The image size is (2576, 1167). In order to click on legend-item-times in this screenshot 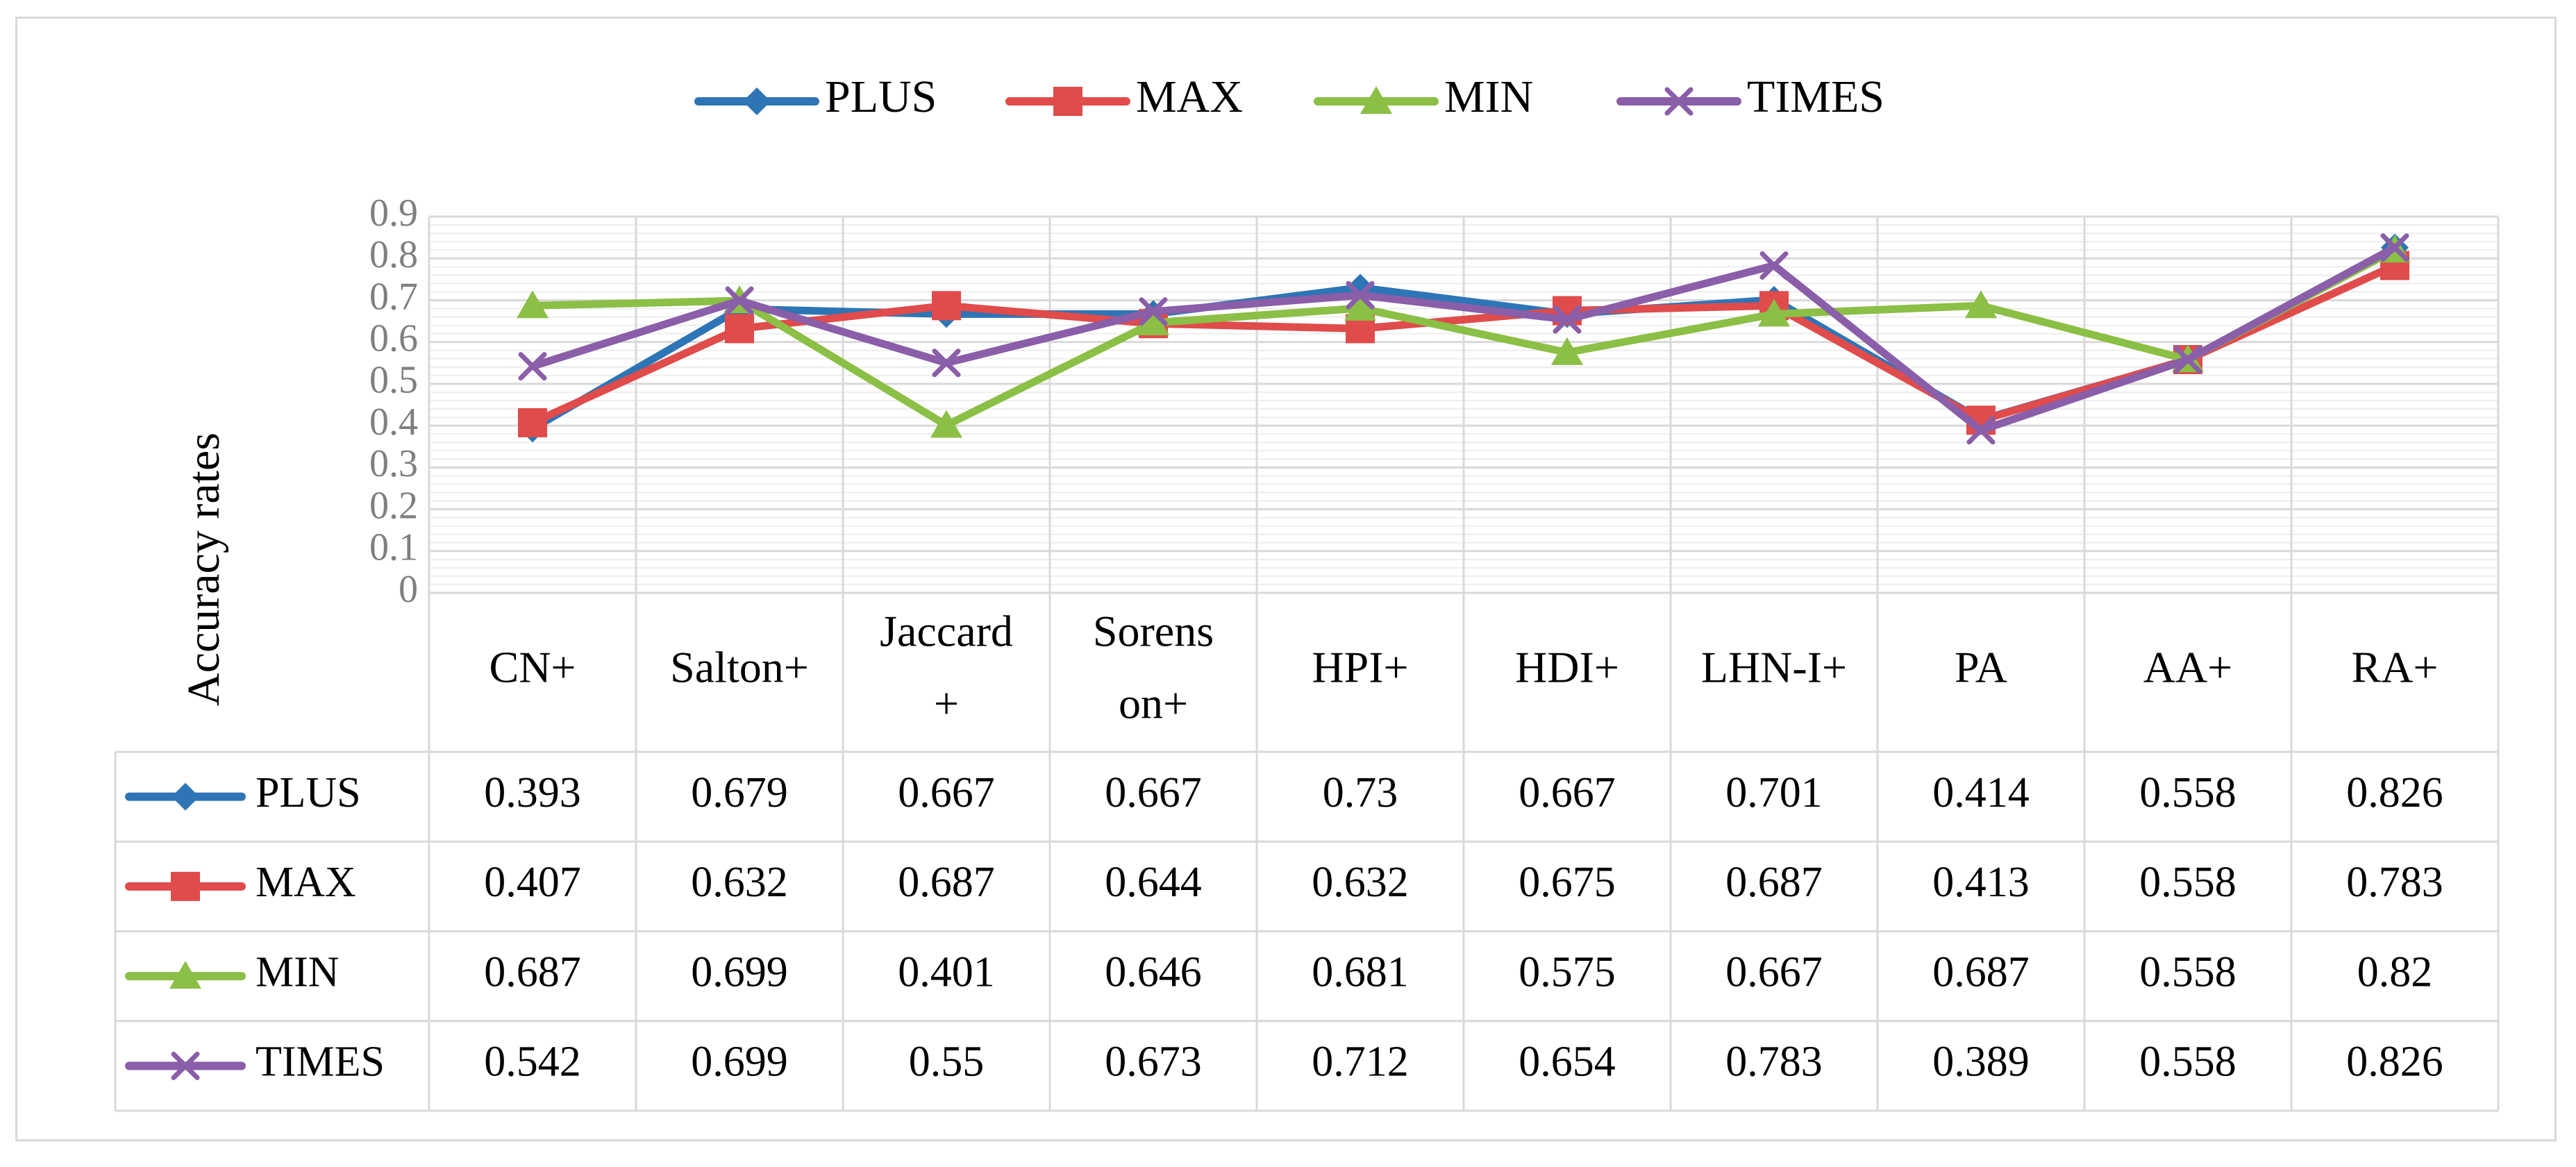, I will do `click(1678, 101)`.